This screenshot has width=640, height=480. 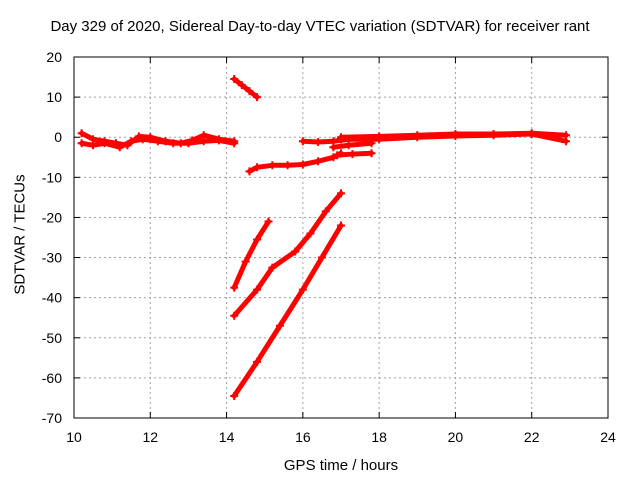 I want to click on y-tick-label: 10, so click(x=54, y=97).